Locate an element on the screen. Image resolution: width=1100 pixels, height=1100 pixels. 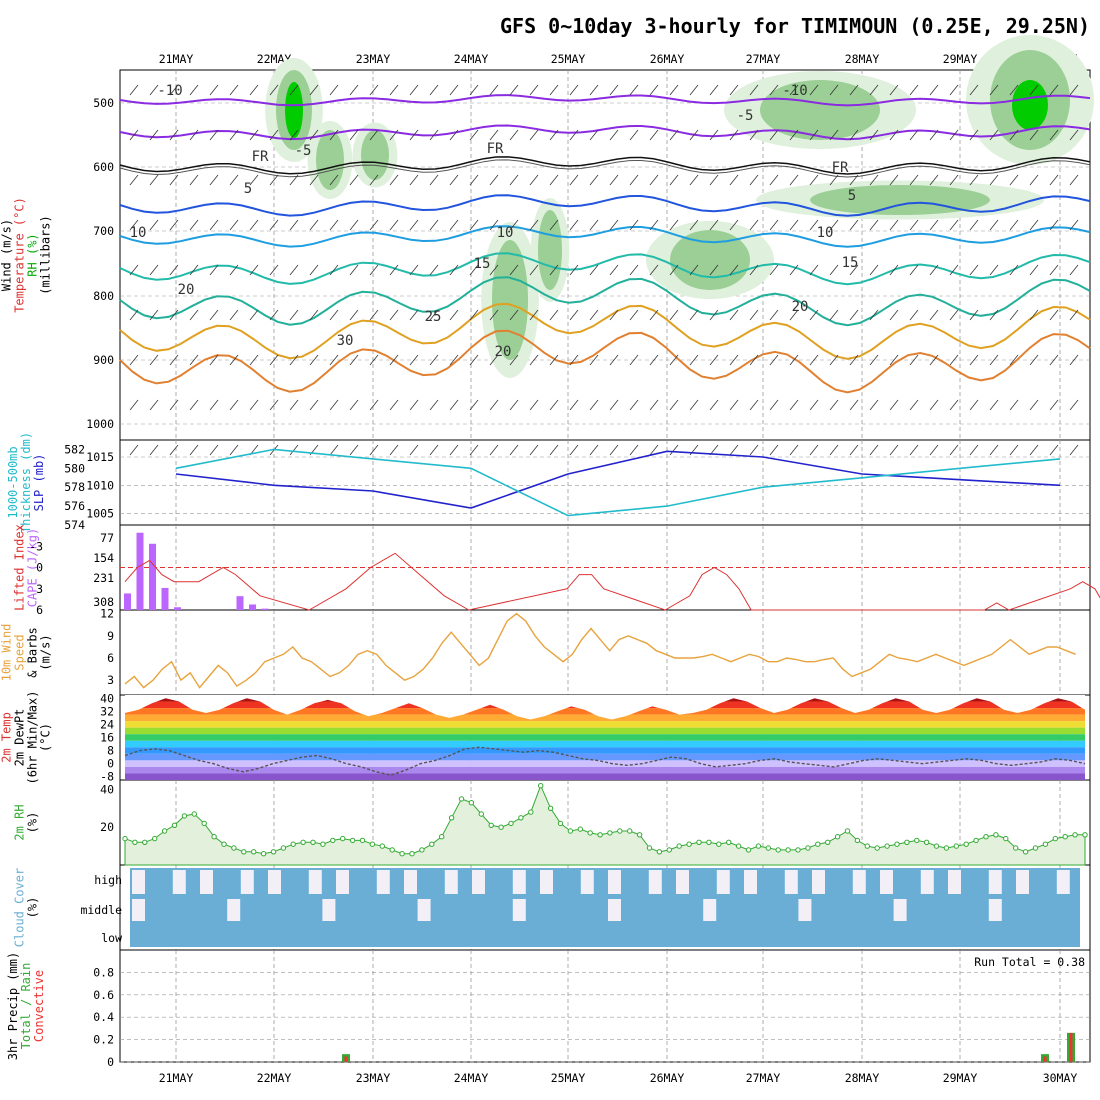
date-label: 24MAY is located at coordinates (471, 1078).